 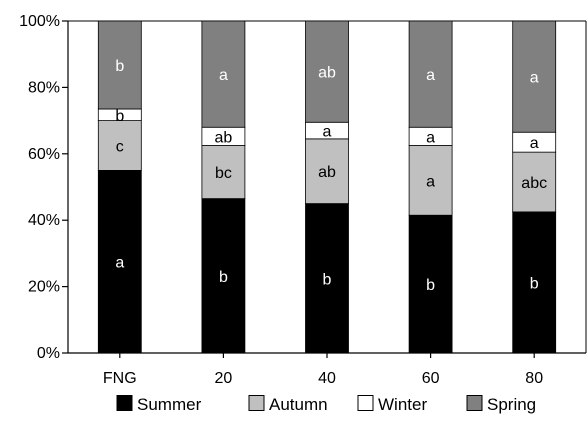 What do you see at coordinates (431, 378) in the screenshot?
I see `x-tick-label: 60` at bounding box center [431, 378].